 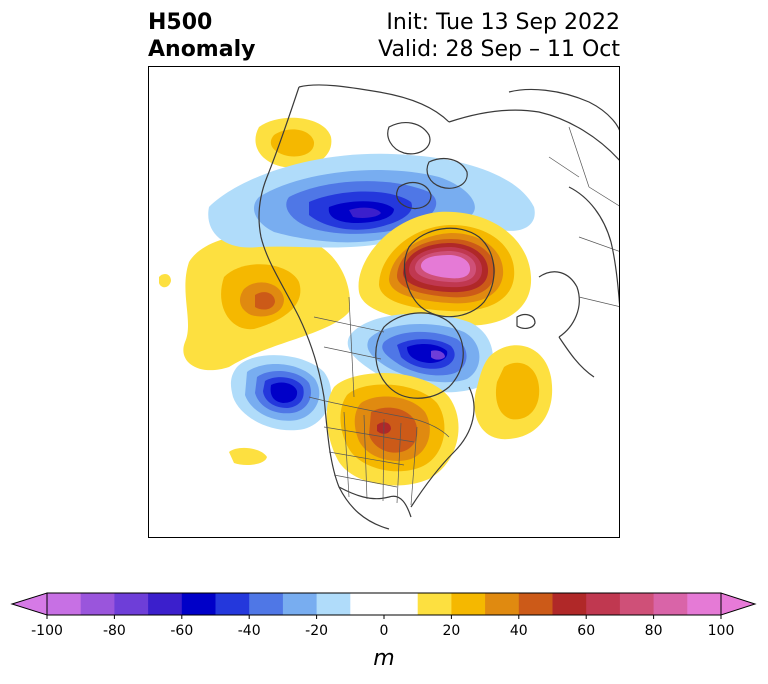 I want to click on colorbar-tick-label: 20, so click(x=451, y=631).